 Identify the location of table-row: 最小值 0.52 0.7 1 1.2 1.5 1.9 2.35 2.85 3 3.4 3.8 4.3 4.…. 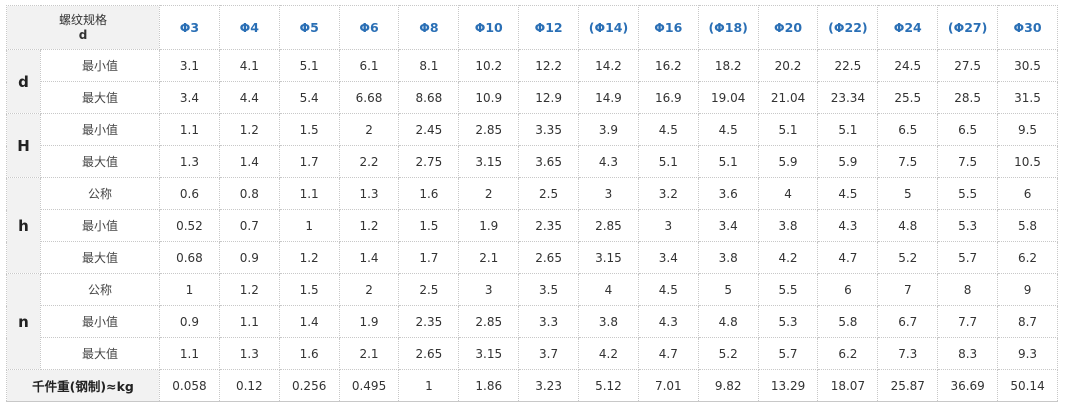
(532, 225).